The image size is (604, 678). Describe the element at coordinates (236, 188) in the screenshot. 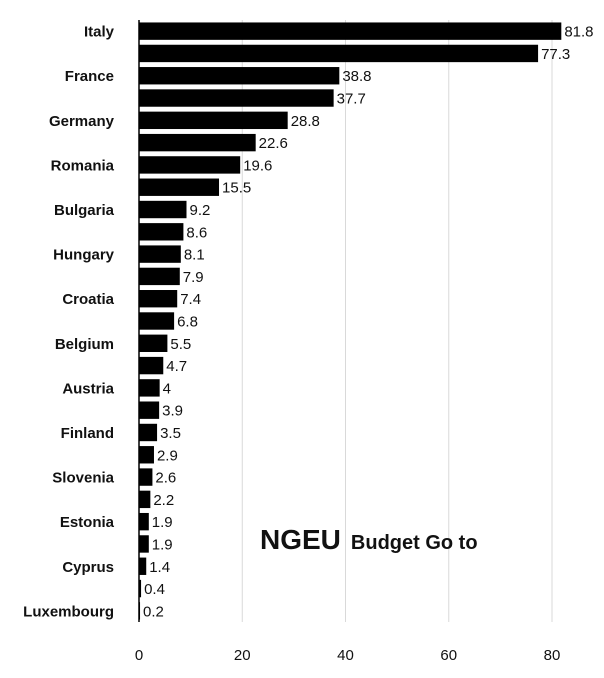

I see `value-label: 15.5` at that location.